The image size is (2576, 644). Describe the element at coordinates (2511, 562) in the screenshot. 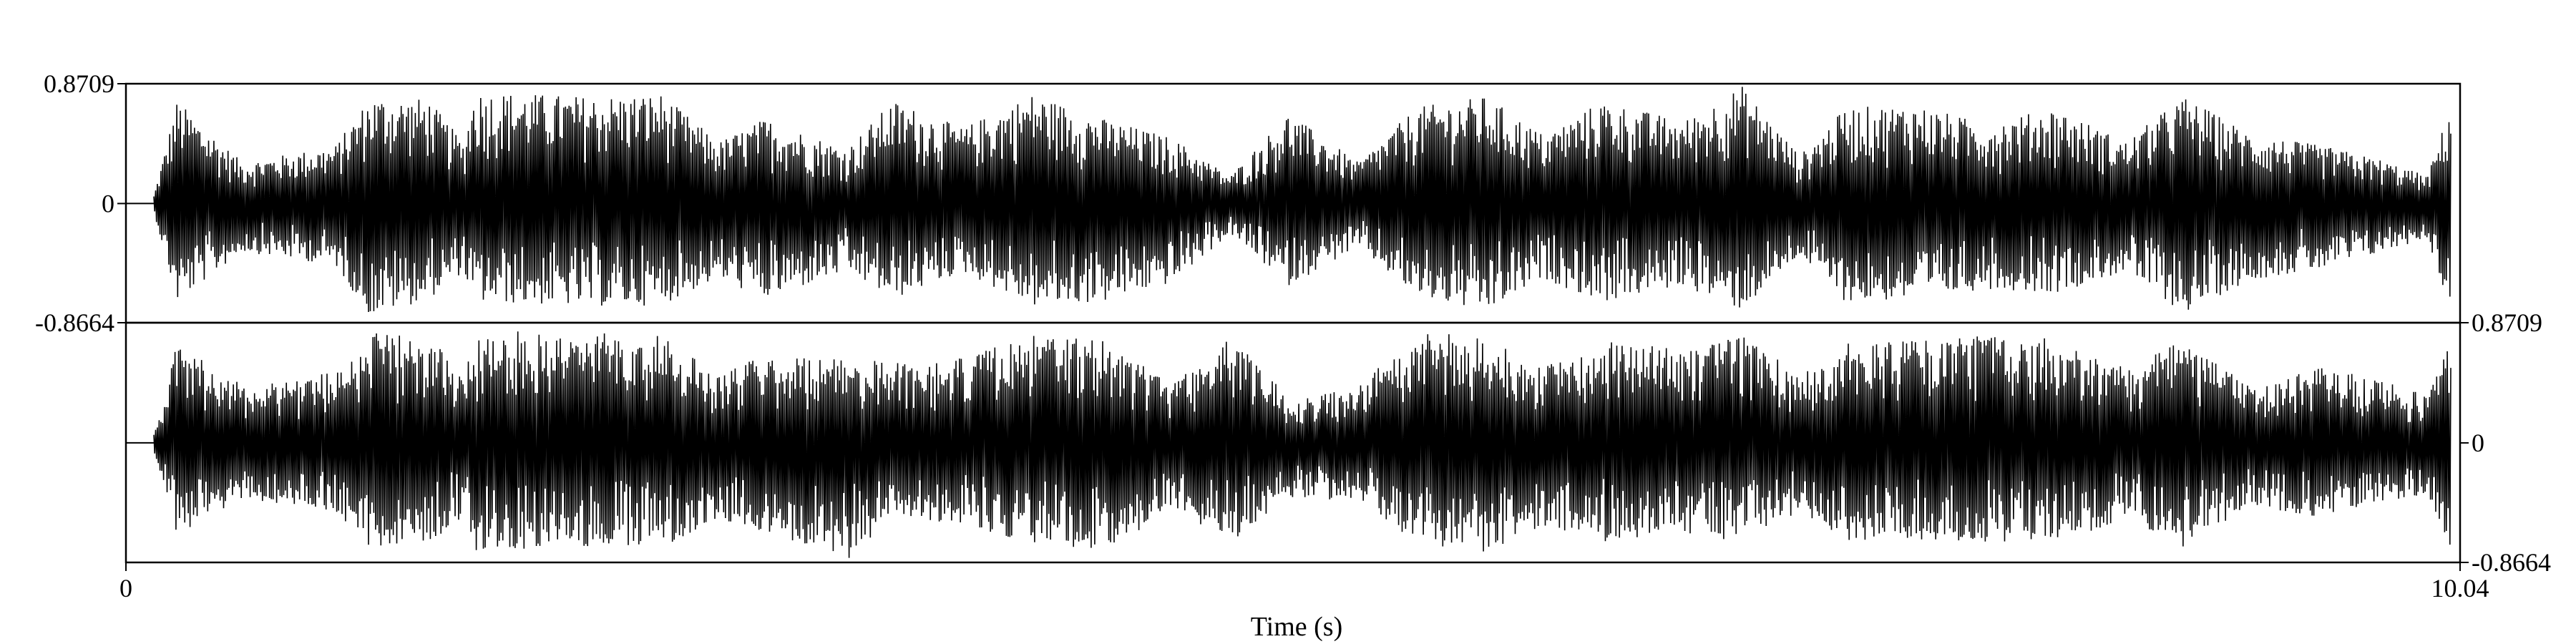

I see `channel-2-y-tick-label: -0.8664` at that location.